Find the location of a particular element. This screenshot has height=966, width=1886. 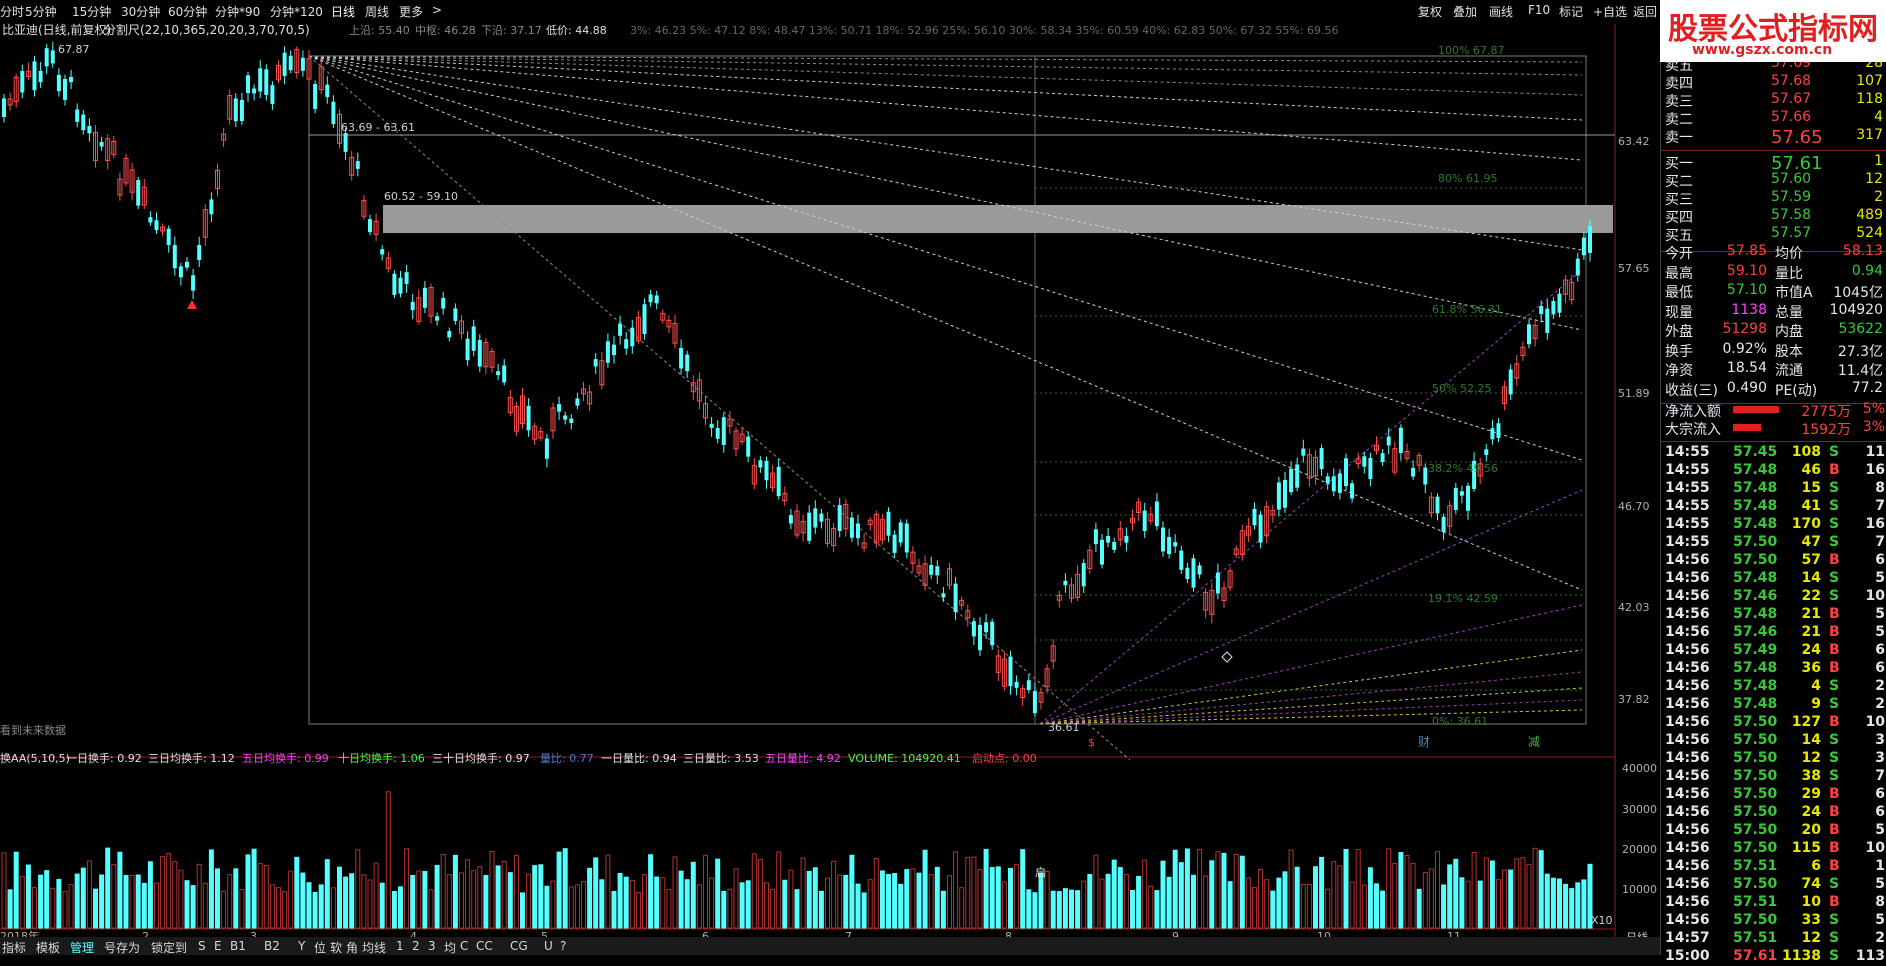

tick-volume: 14 is located at coordinates (1811, 578).